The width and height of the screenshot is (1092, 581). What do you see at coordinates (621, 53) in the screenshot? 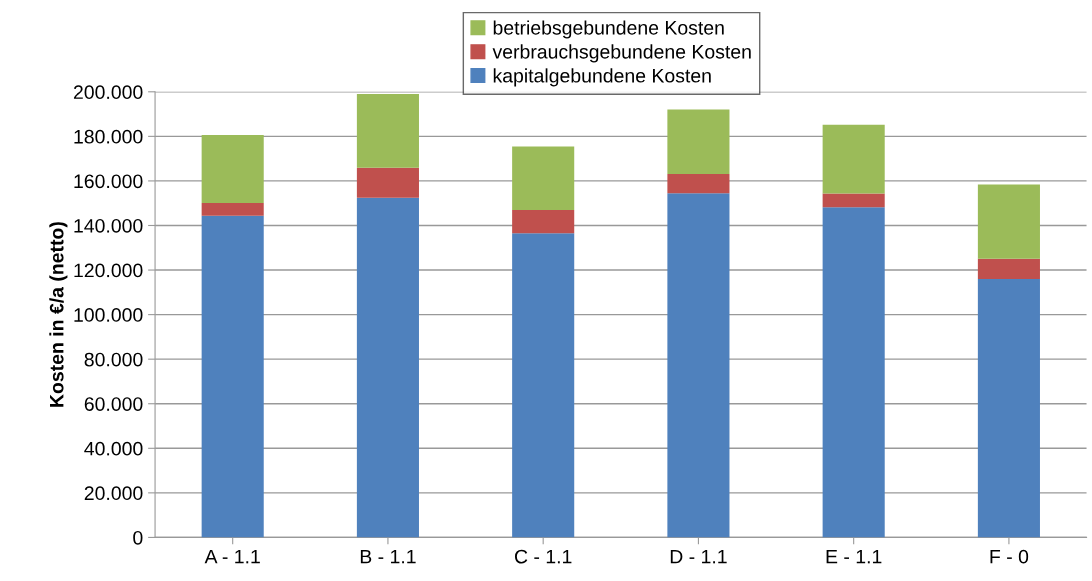
I see `legend-label: verbrauchsgebundene Kosten` at bounding box center [621, 53].